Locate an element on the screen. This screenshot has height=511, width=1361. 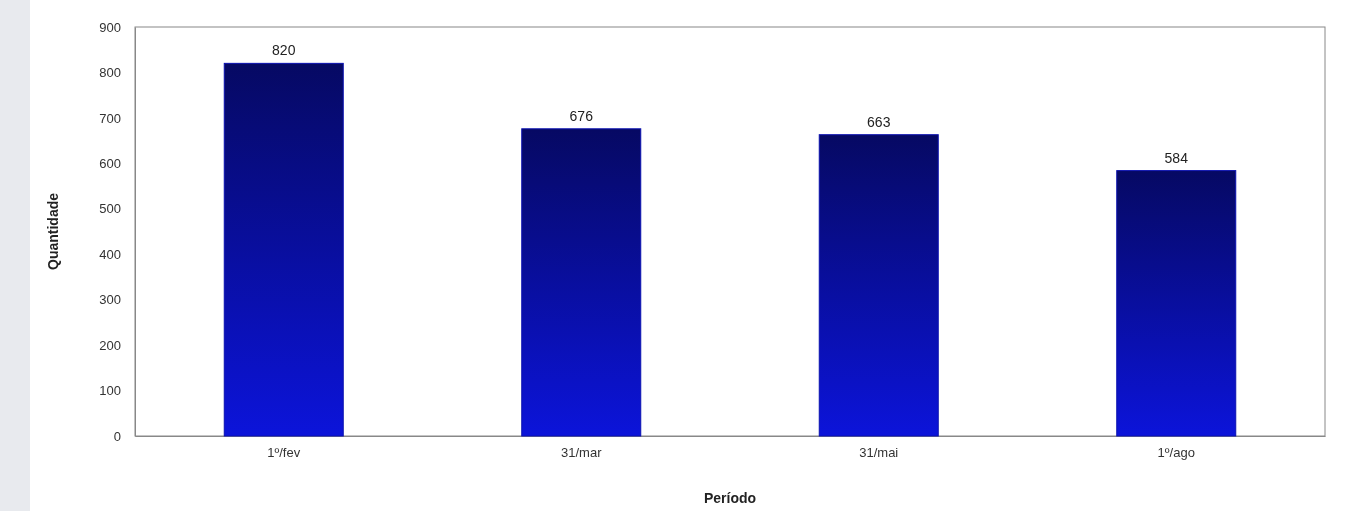
data-label: 676 is located at coordinates (581, 115).